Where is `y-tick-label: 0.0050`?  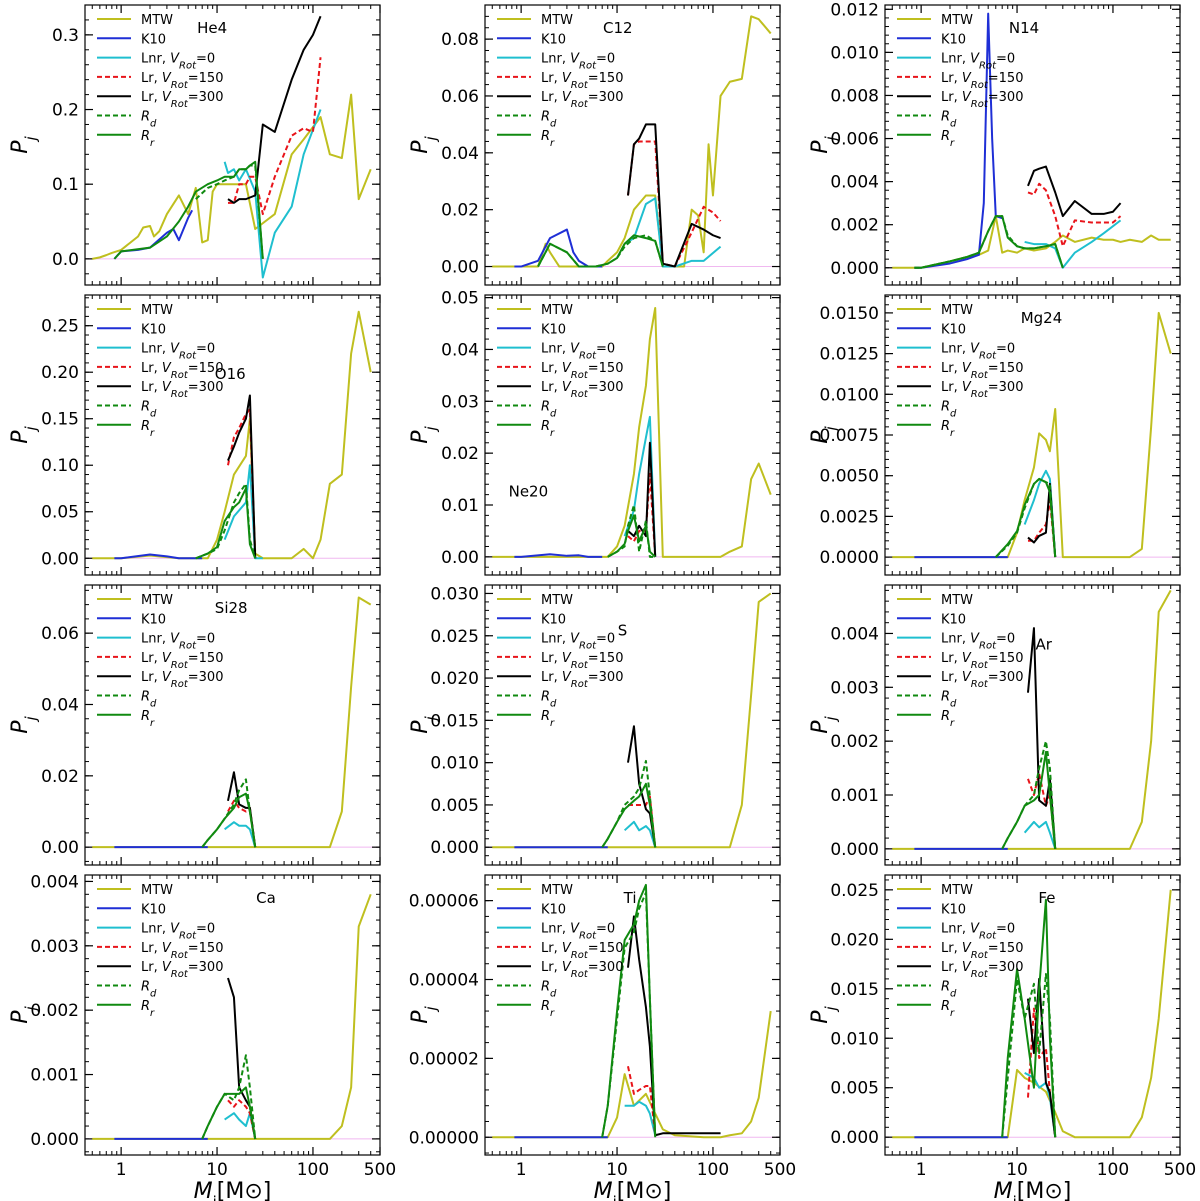 y-tick-label: 0.0050 is located at coordinates (849, 477).